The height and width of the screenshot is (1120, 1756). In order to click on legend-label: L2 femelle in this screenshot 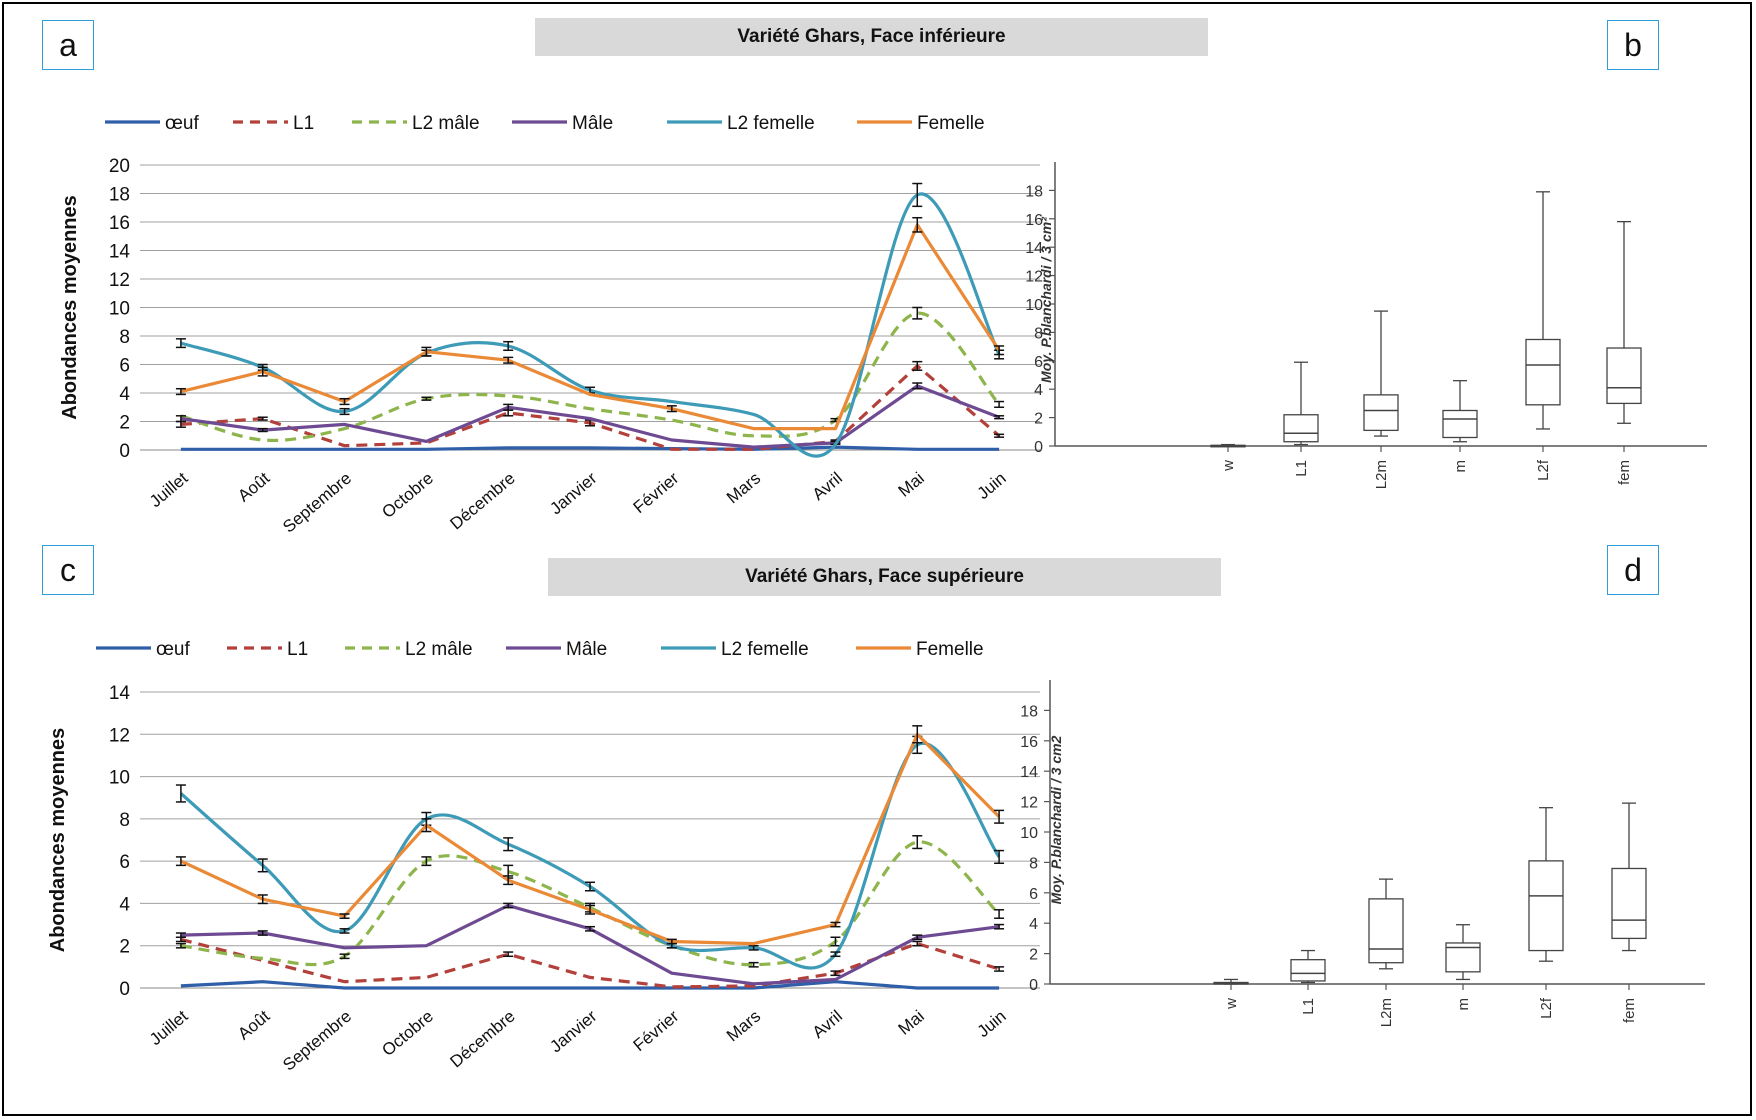, I will do `click(771, 123)`.